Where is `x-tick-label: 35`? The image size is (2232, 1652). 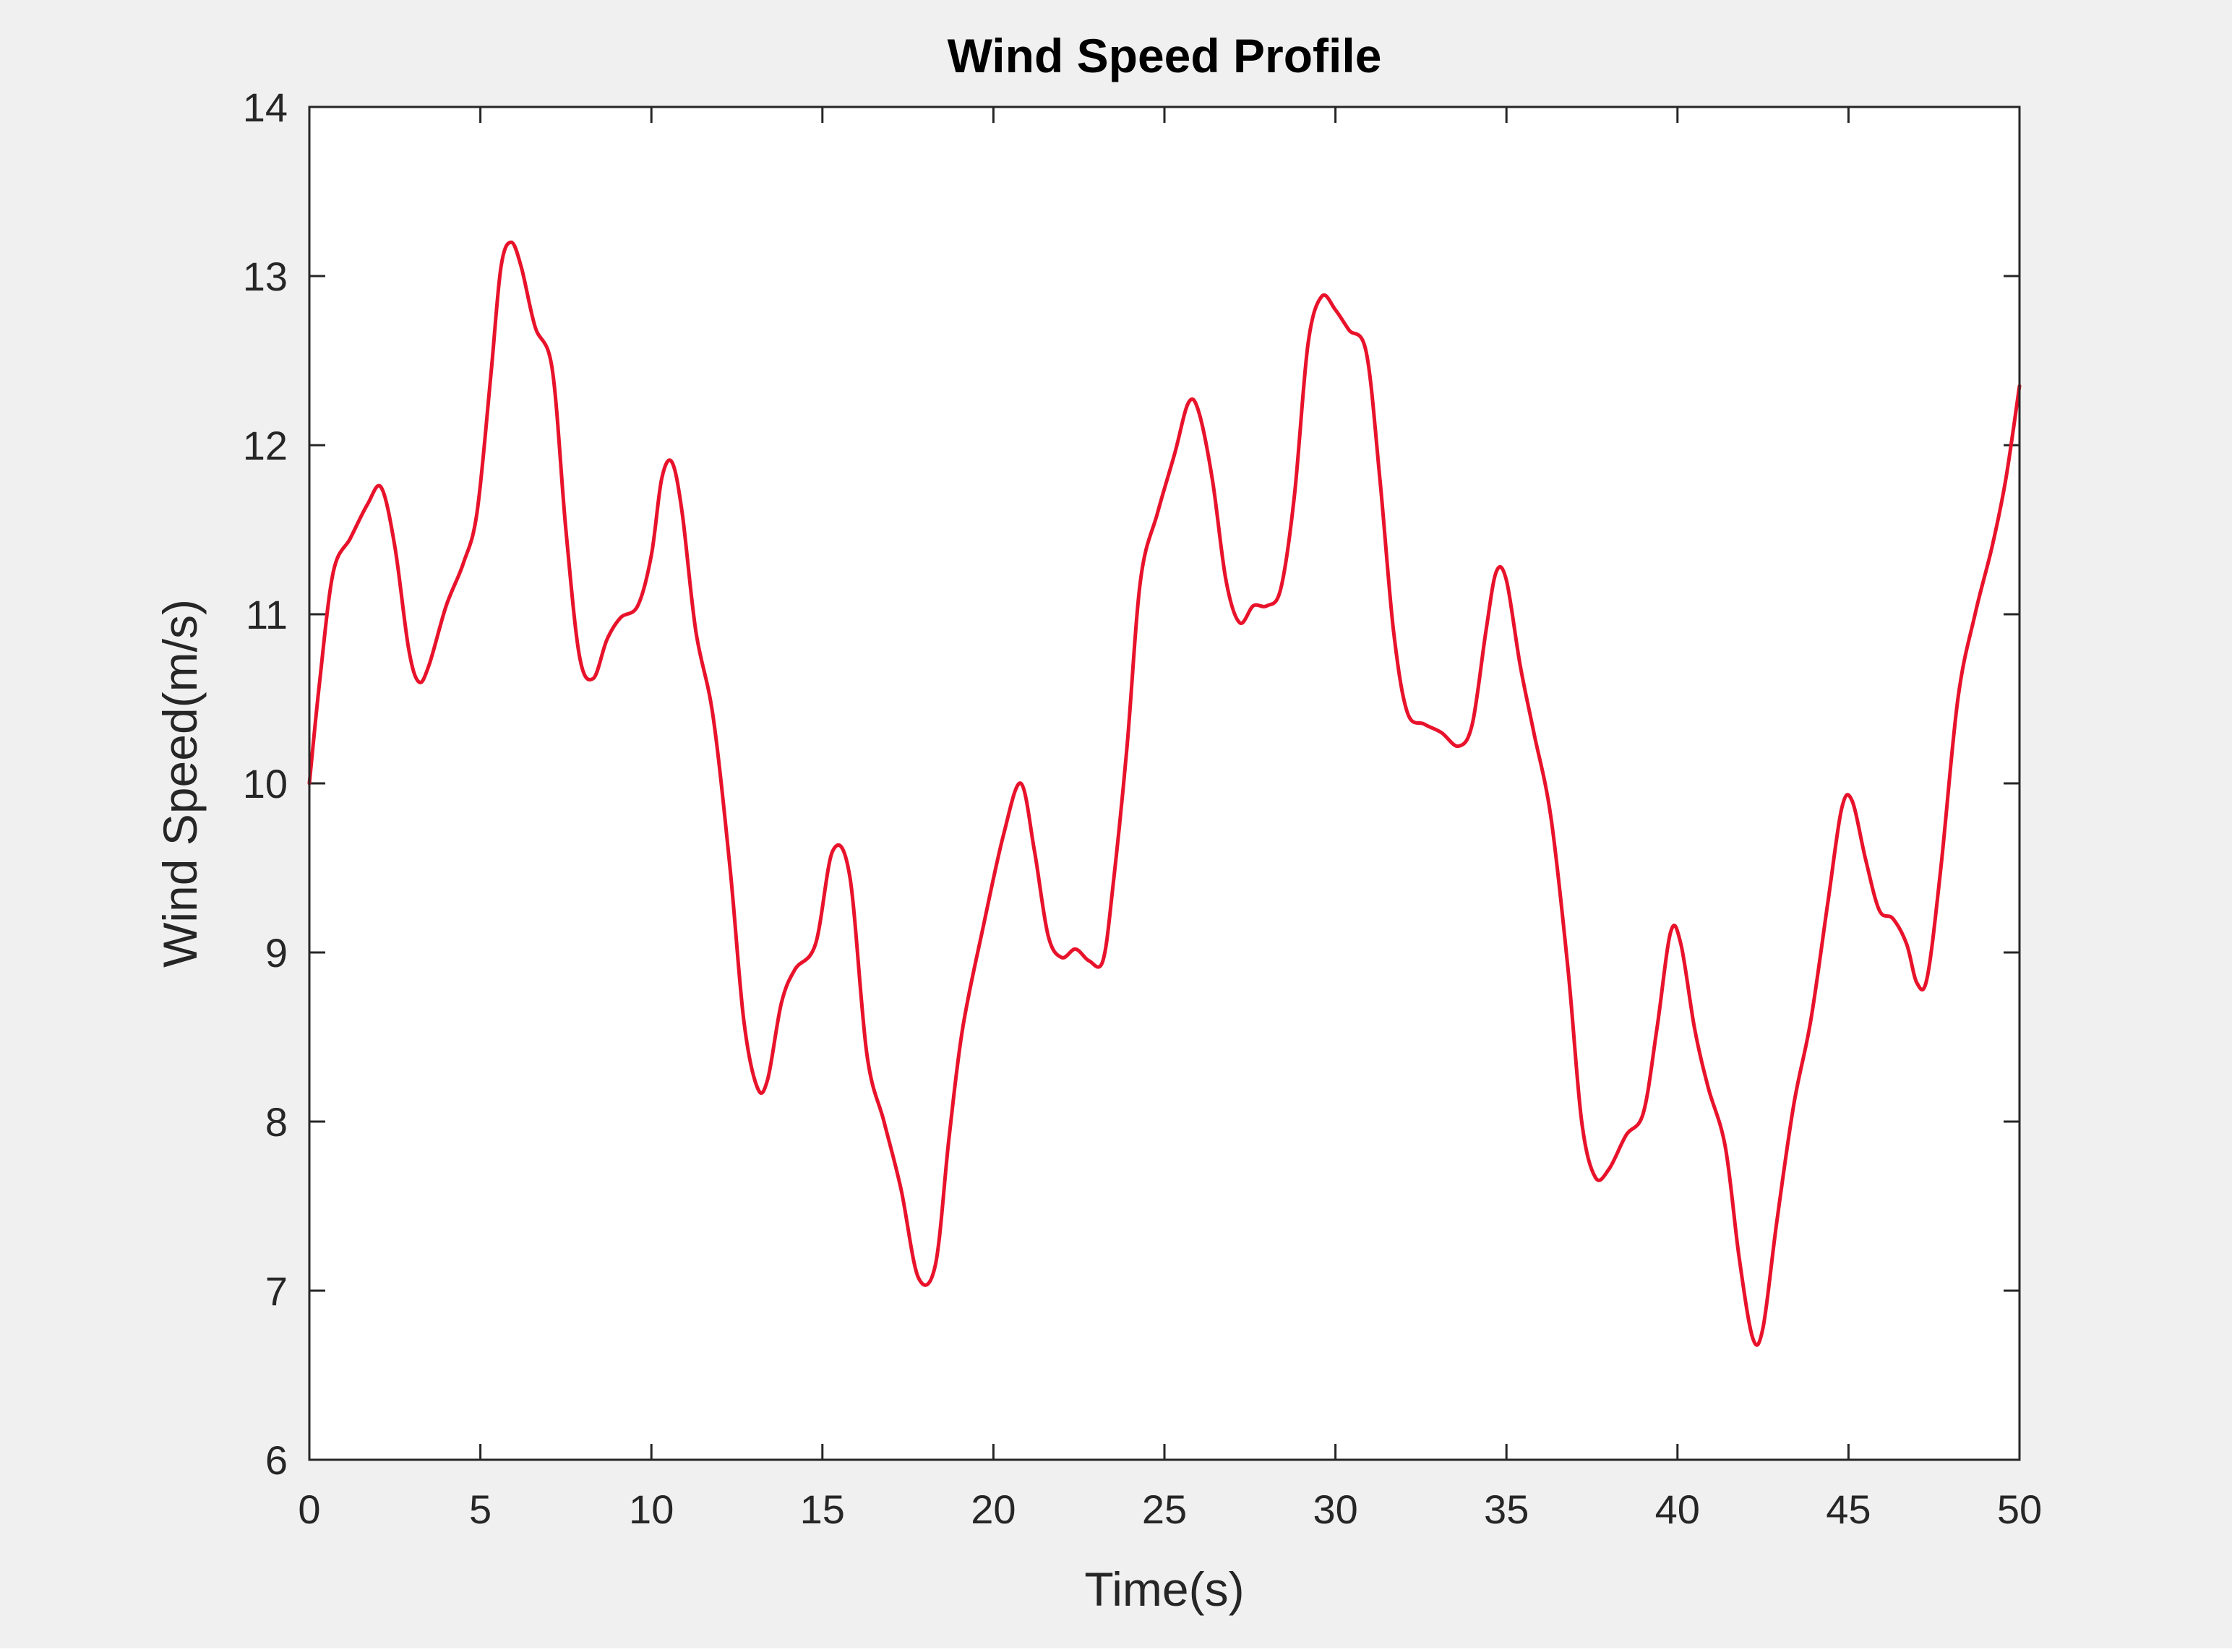
x-tick-label: 35 is located at coordinates (1506, 1509).